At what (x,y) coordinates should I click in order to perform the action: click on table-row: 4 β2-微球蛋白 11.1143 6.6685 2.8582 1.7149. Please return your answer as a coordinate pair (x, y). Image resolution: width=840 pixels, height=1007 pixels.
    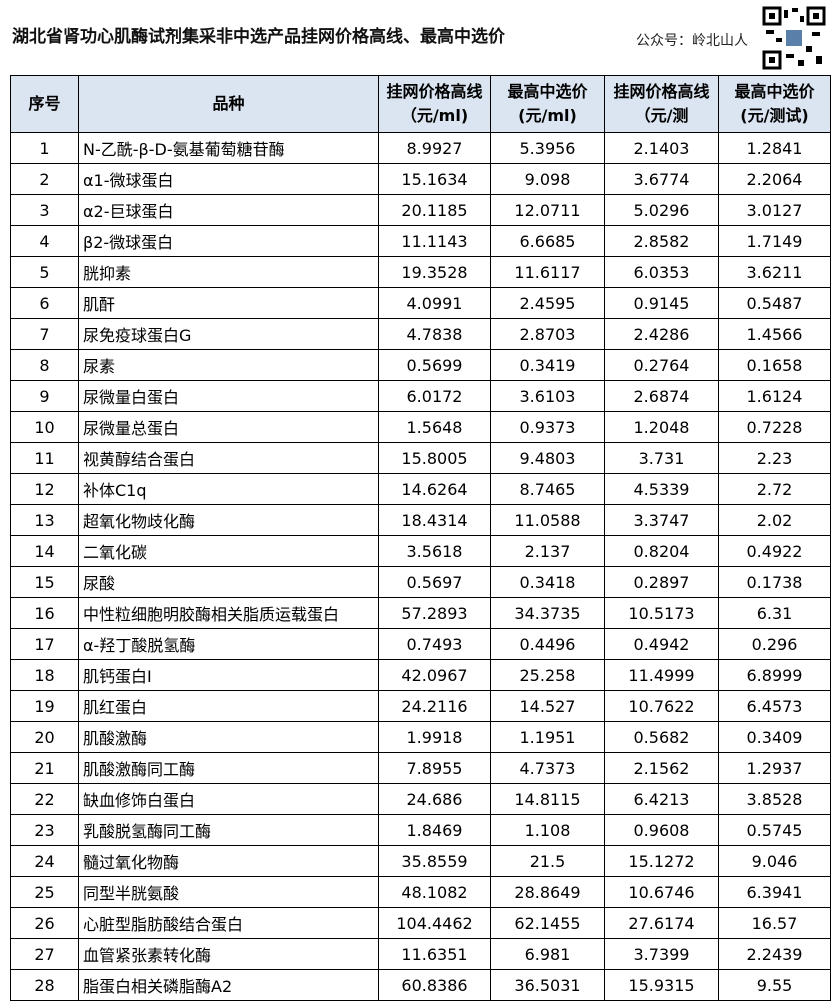
    Looking at the image, I should click on (420, 241).